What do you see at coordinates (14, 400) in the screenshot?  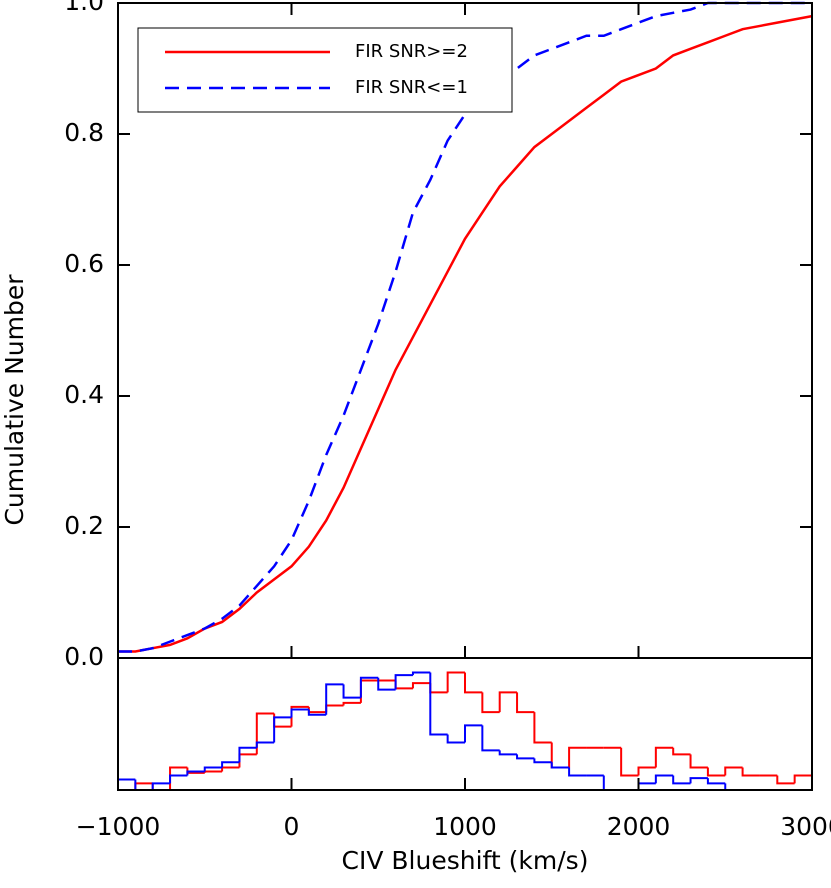 I see `y-axis-label: Cumulative Number` at bounding box center [14, 400].